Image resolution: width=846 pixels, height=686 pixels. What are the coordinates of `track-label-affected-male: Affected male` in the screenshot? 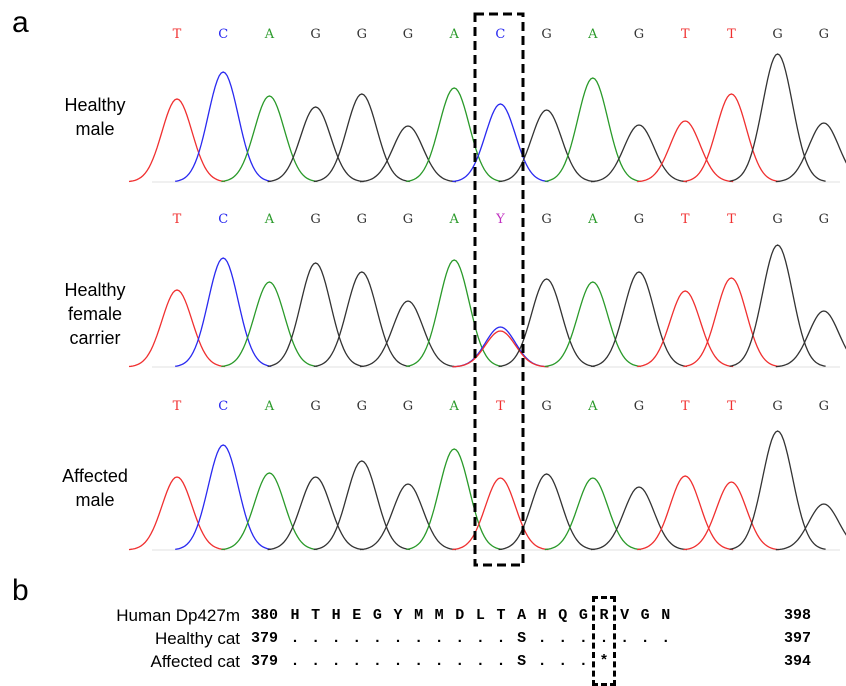 It's located at (95, 488).